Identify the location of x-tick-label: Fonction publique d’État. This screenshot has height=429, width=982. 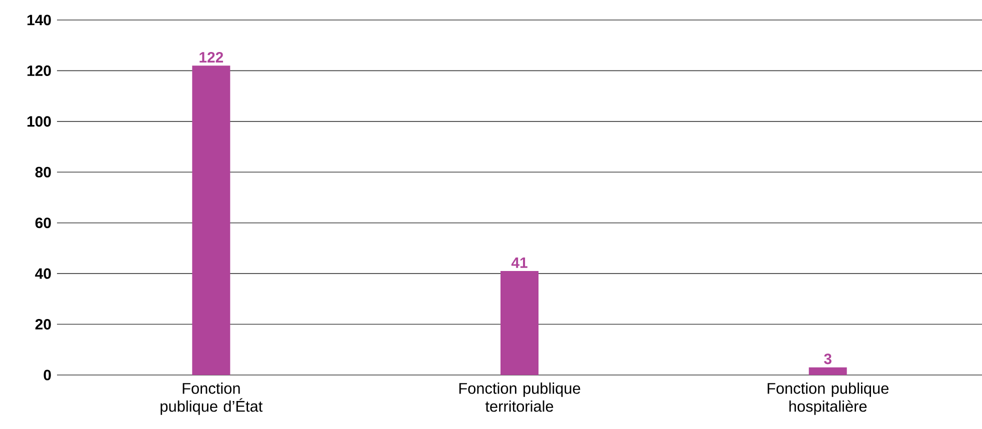
(211, 398).